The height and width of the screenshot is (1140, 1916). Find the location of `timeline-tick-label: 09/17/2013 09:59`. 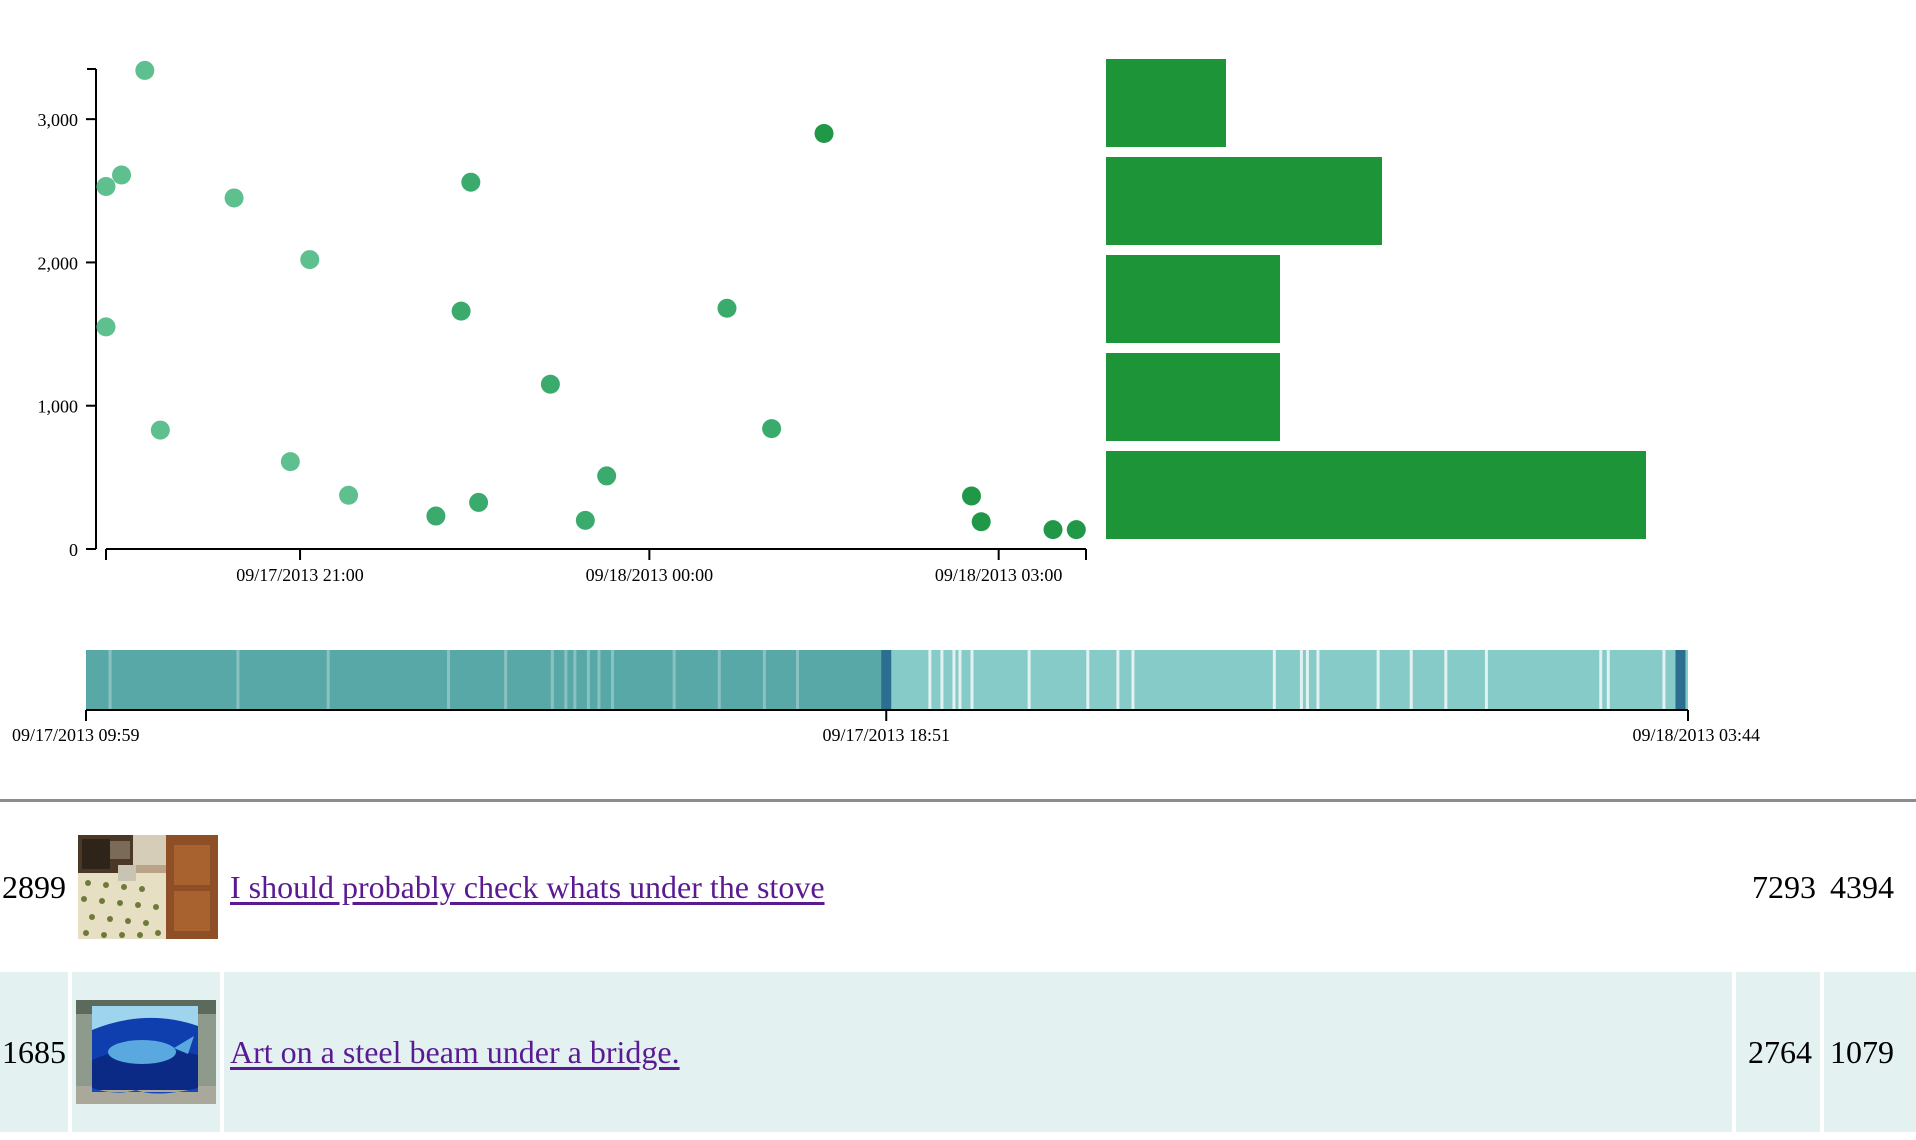

timeline-tick-label: 09/17/2013 09:59 is located at coordinates (76, 735).